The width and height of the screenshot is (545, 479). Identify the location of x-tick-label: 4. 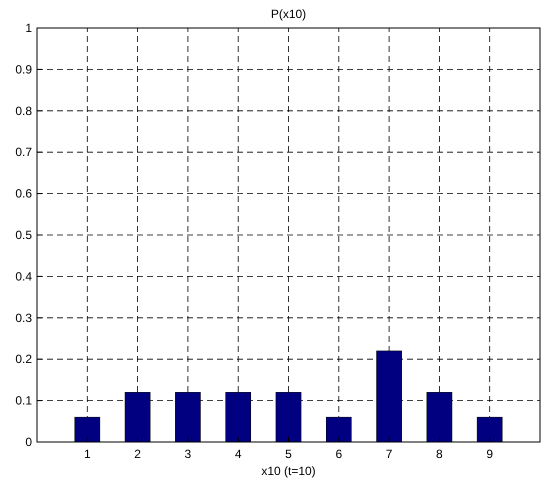
(238, 454).